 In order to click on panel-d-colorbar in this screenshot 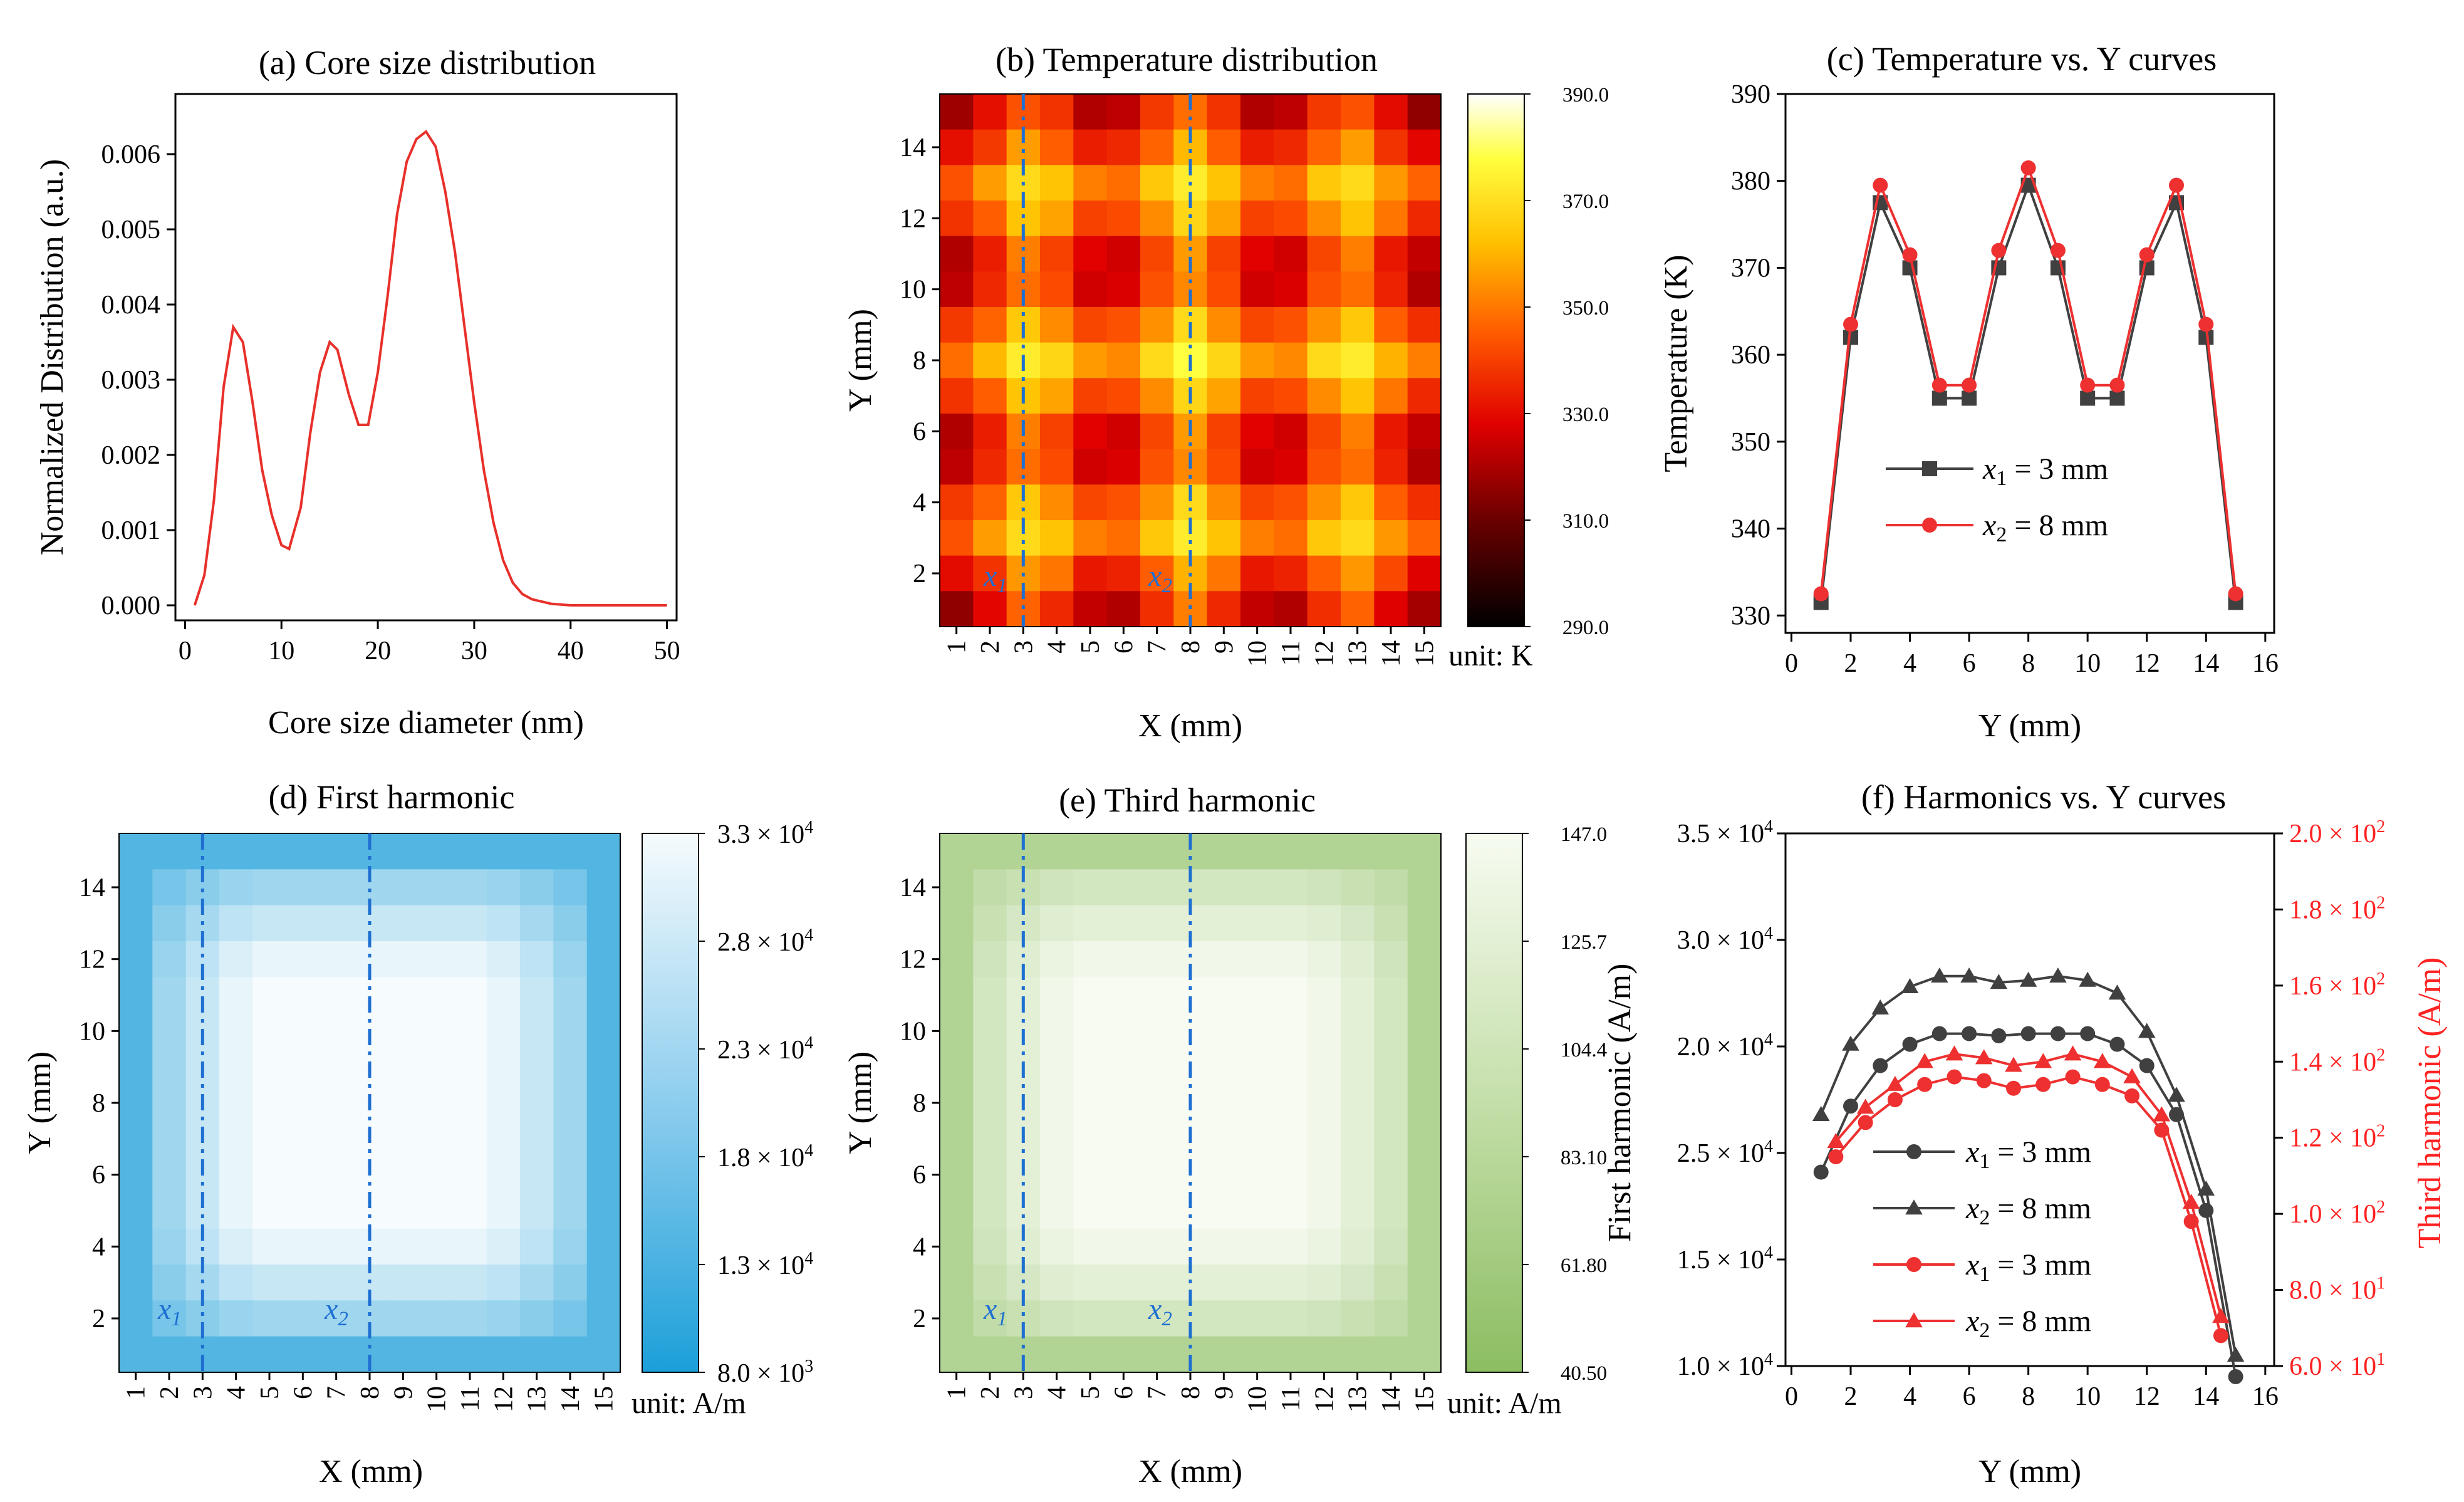, I will do `click(670, 1103)`.